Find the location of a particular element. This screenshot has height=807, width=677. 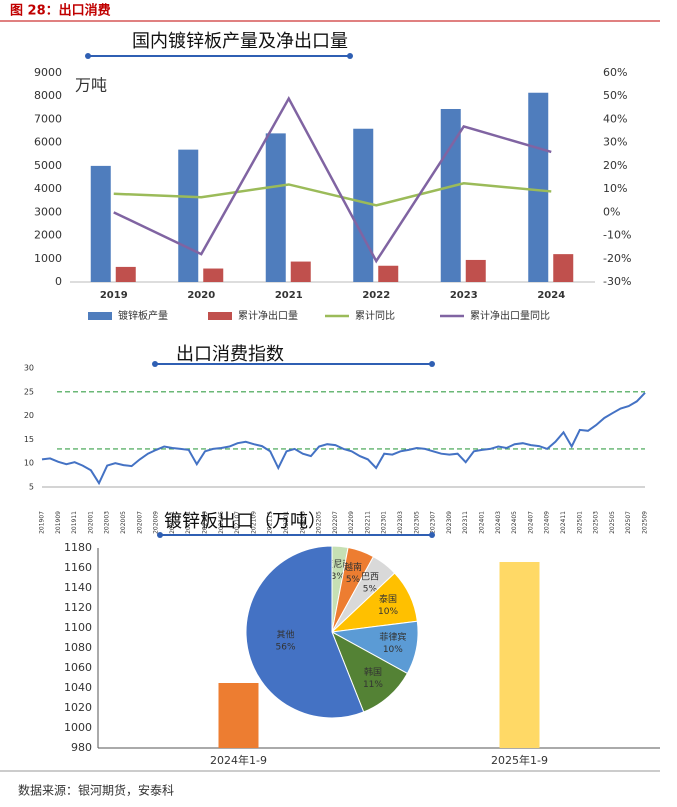

x-tick-label: 202409 is located at coordinates (547, 522).